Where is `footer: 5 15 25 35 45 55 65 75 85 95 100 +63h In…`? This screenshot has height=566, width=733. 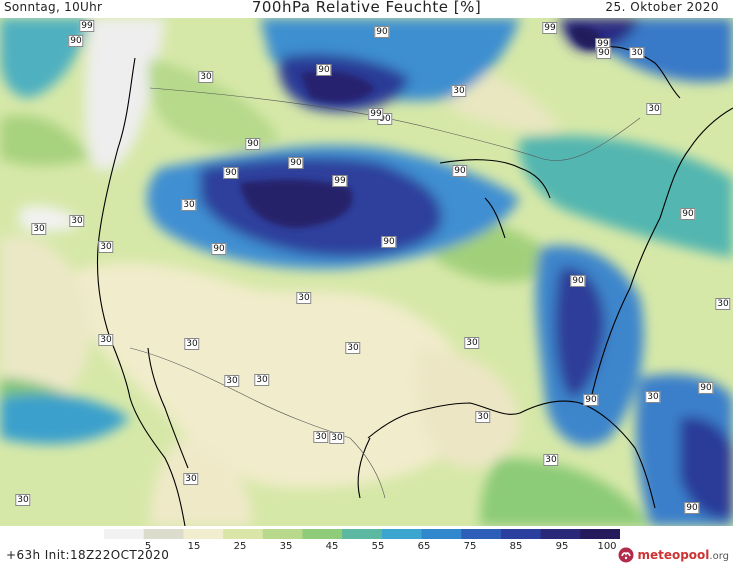 footer: 5 15 25 35 45 55 65 75 85 95 100 +63h In… is located at coordinates (366, 546).